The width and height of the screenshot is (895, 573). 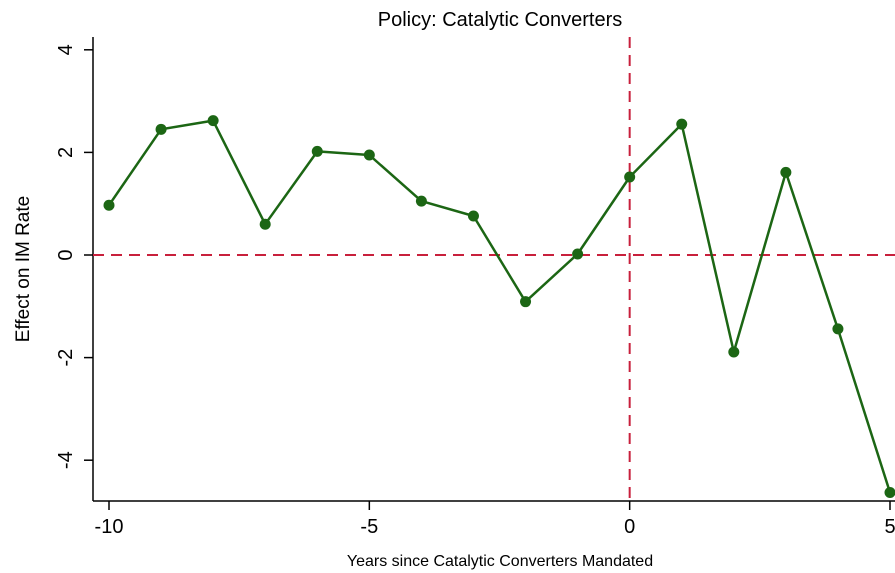 I want to click on x-tick-label: -5, so click(x=369, y=527).